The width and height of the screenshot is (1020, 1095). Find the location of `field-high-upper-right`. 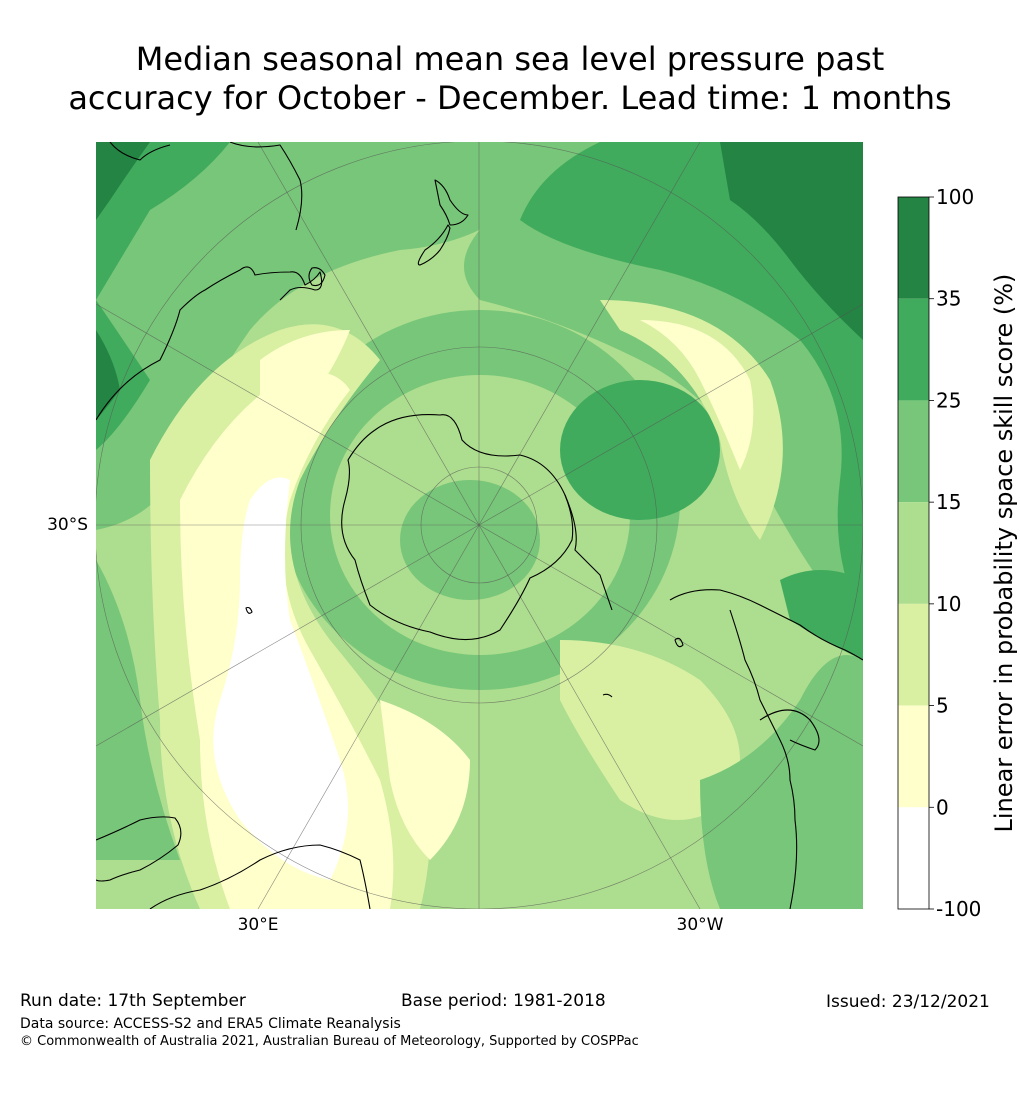

field-high-upper-right is located at coordinates (691, 381).